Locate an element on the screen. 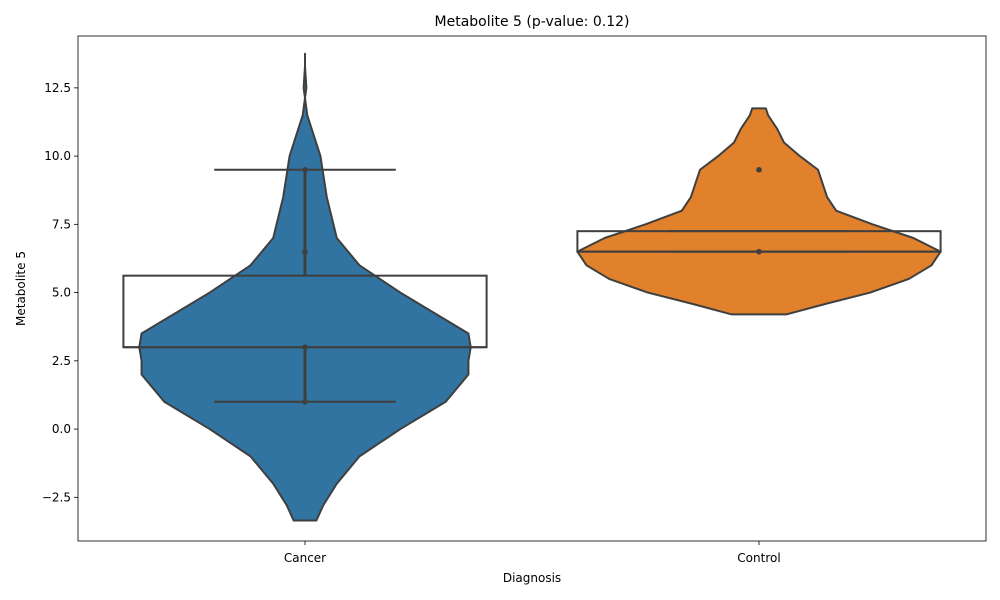  y-tick-label: 2.5 is located at coordinates (61, 361).